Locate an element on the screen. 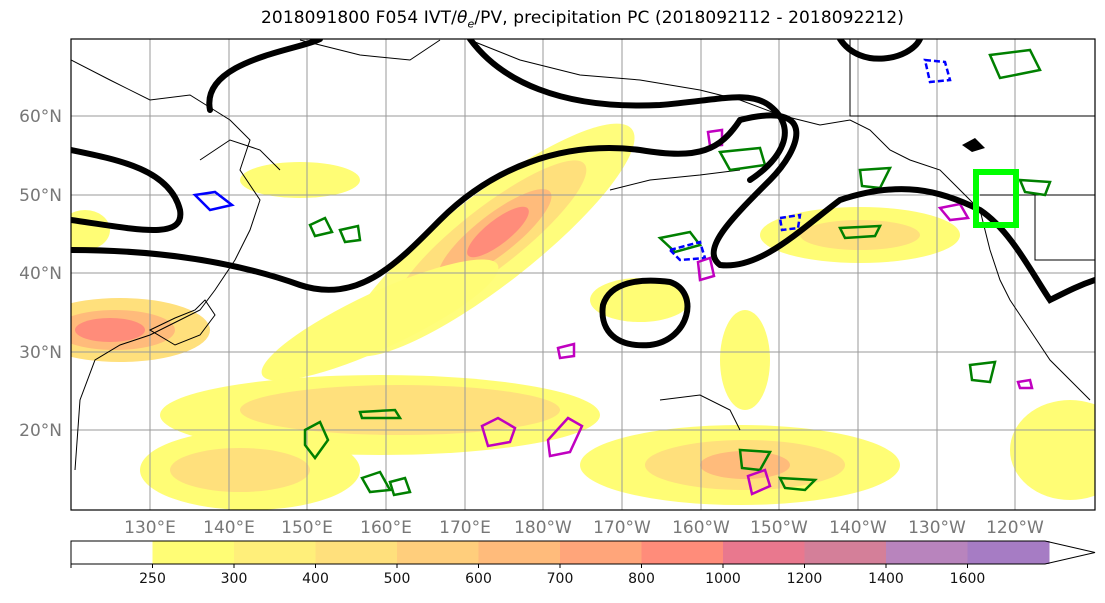 Image resolution: width=1105 pixels, height=603 pixels. colorbar-tick-label: 300 is located at coordinates (234, 579).